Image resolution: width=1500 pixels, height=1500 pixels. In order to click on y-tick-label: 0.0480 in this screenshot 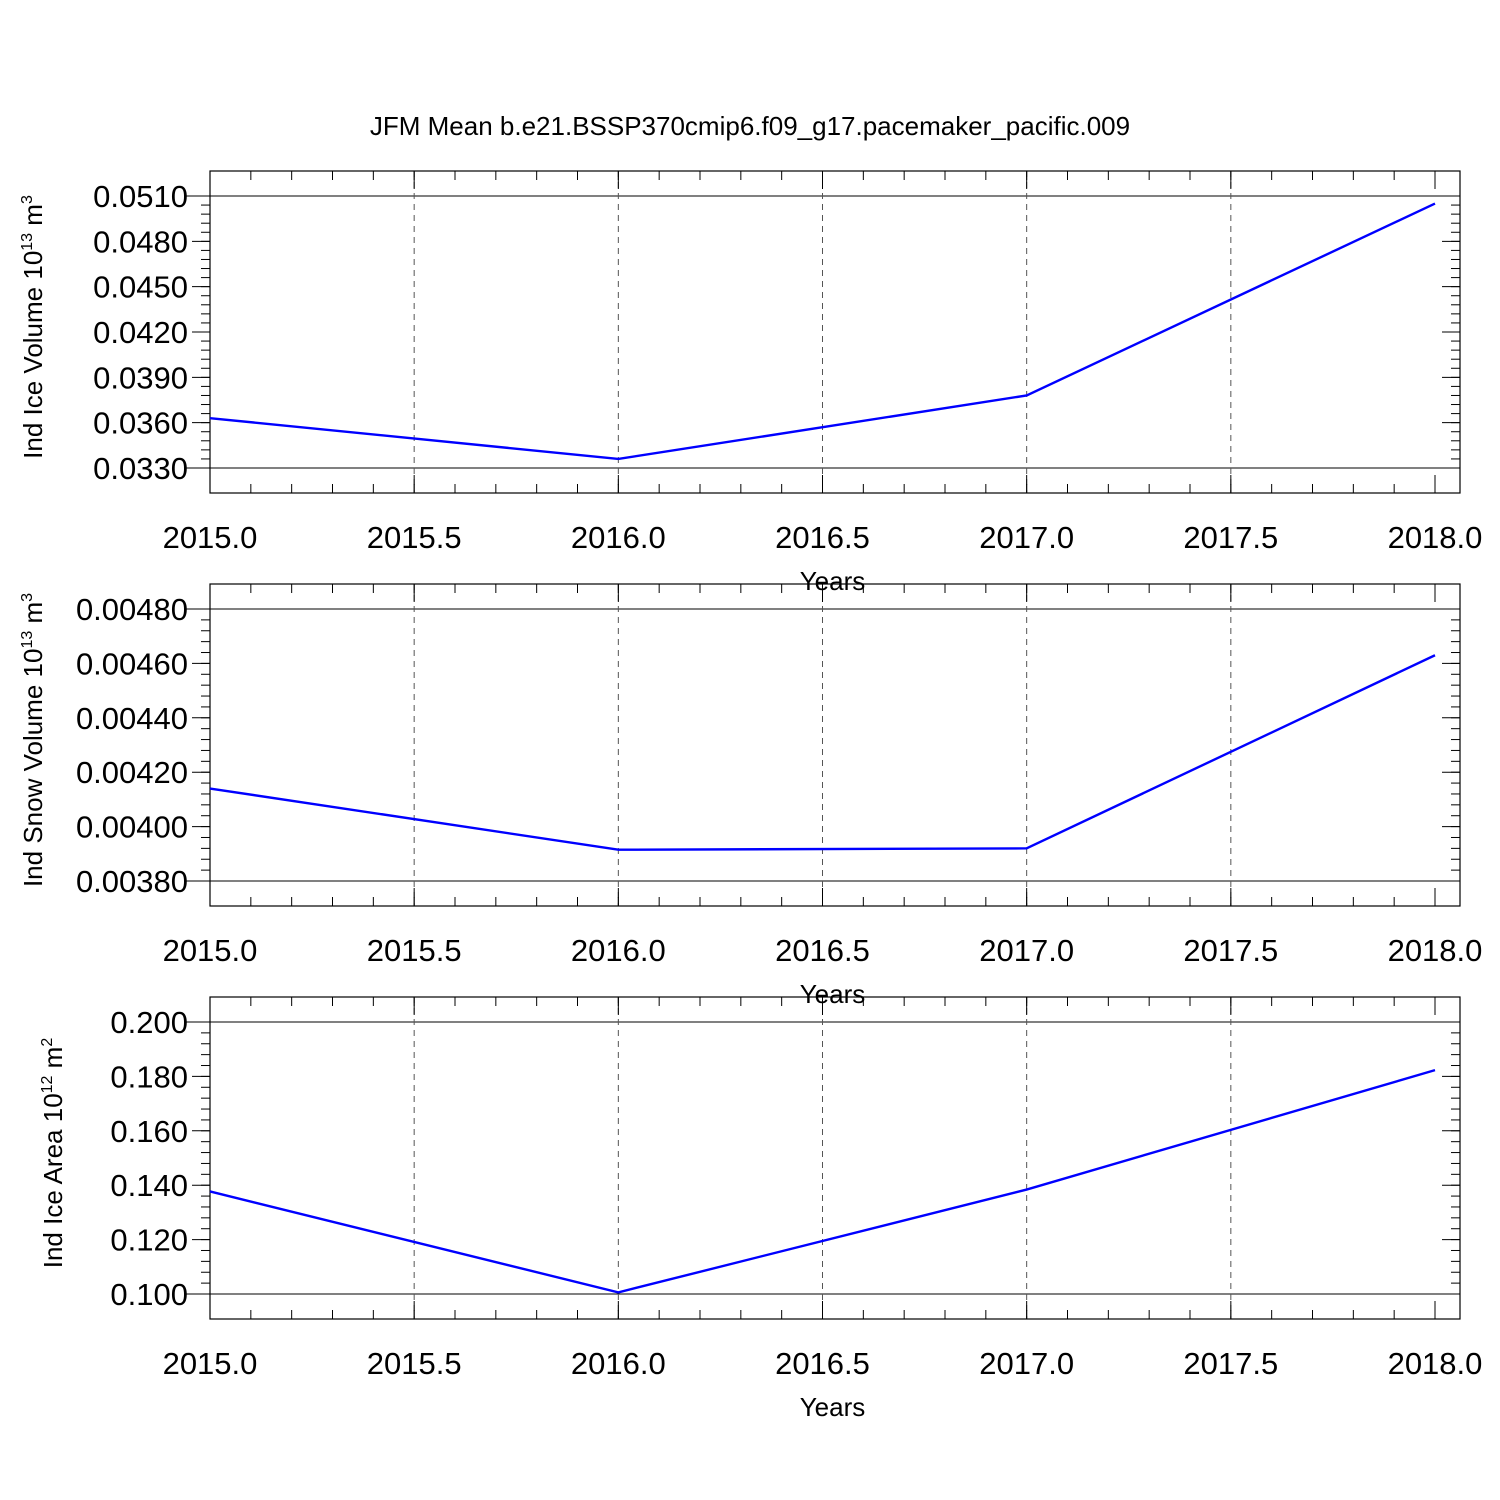, I will do `click(140, 241)`.